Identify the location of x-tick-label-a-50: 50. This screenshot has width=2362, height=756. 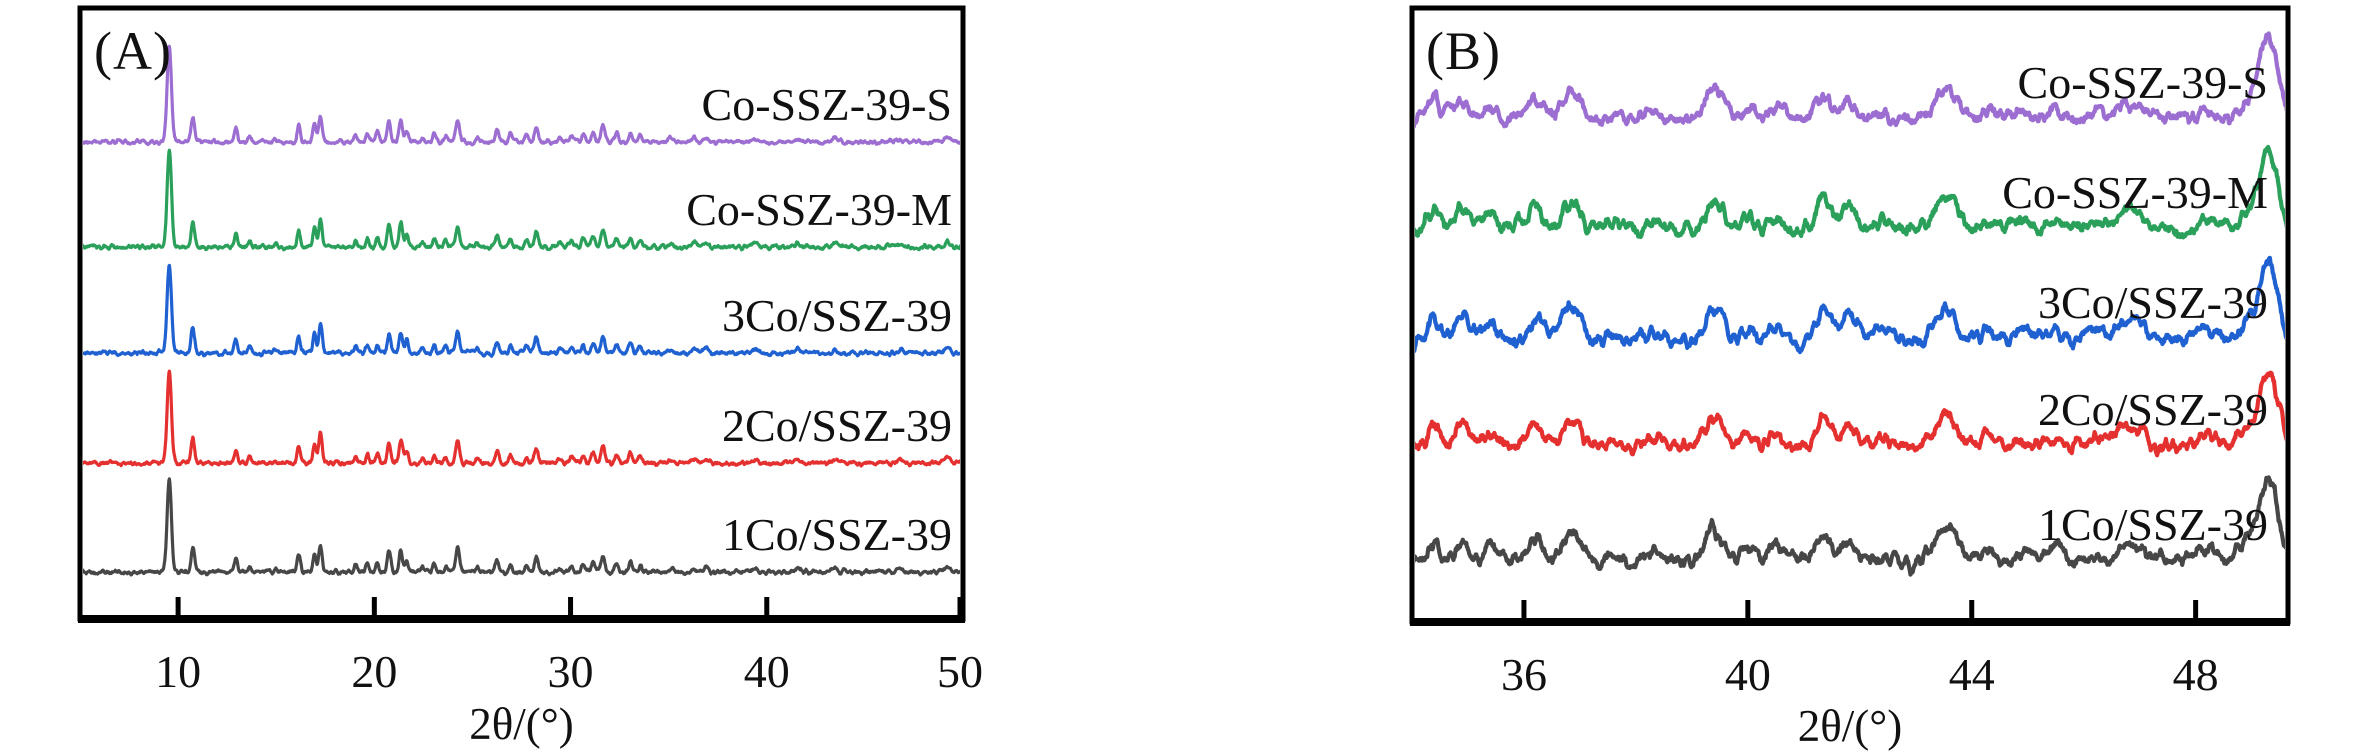
(960, 671).